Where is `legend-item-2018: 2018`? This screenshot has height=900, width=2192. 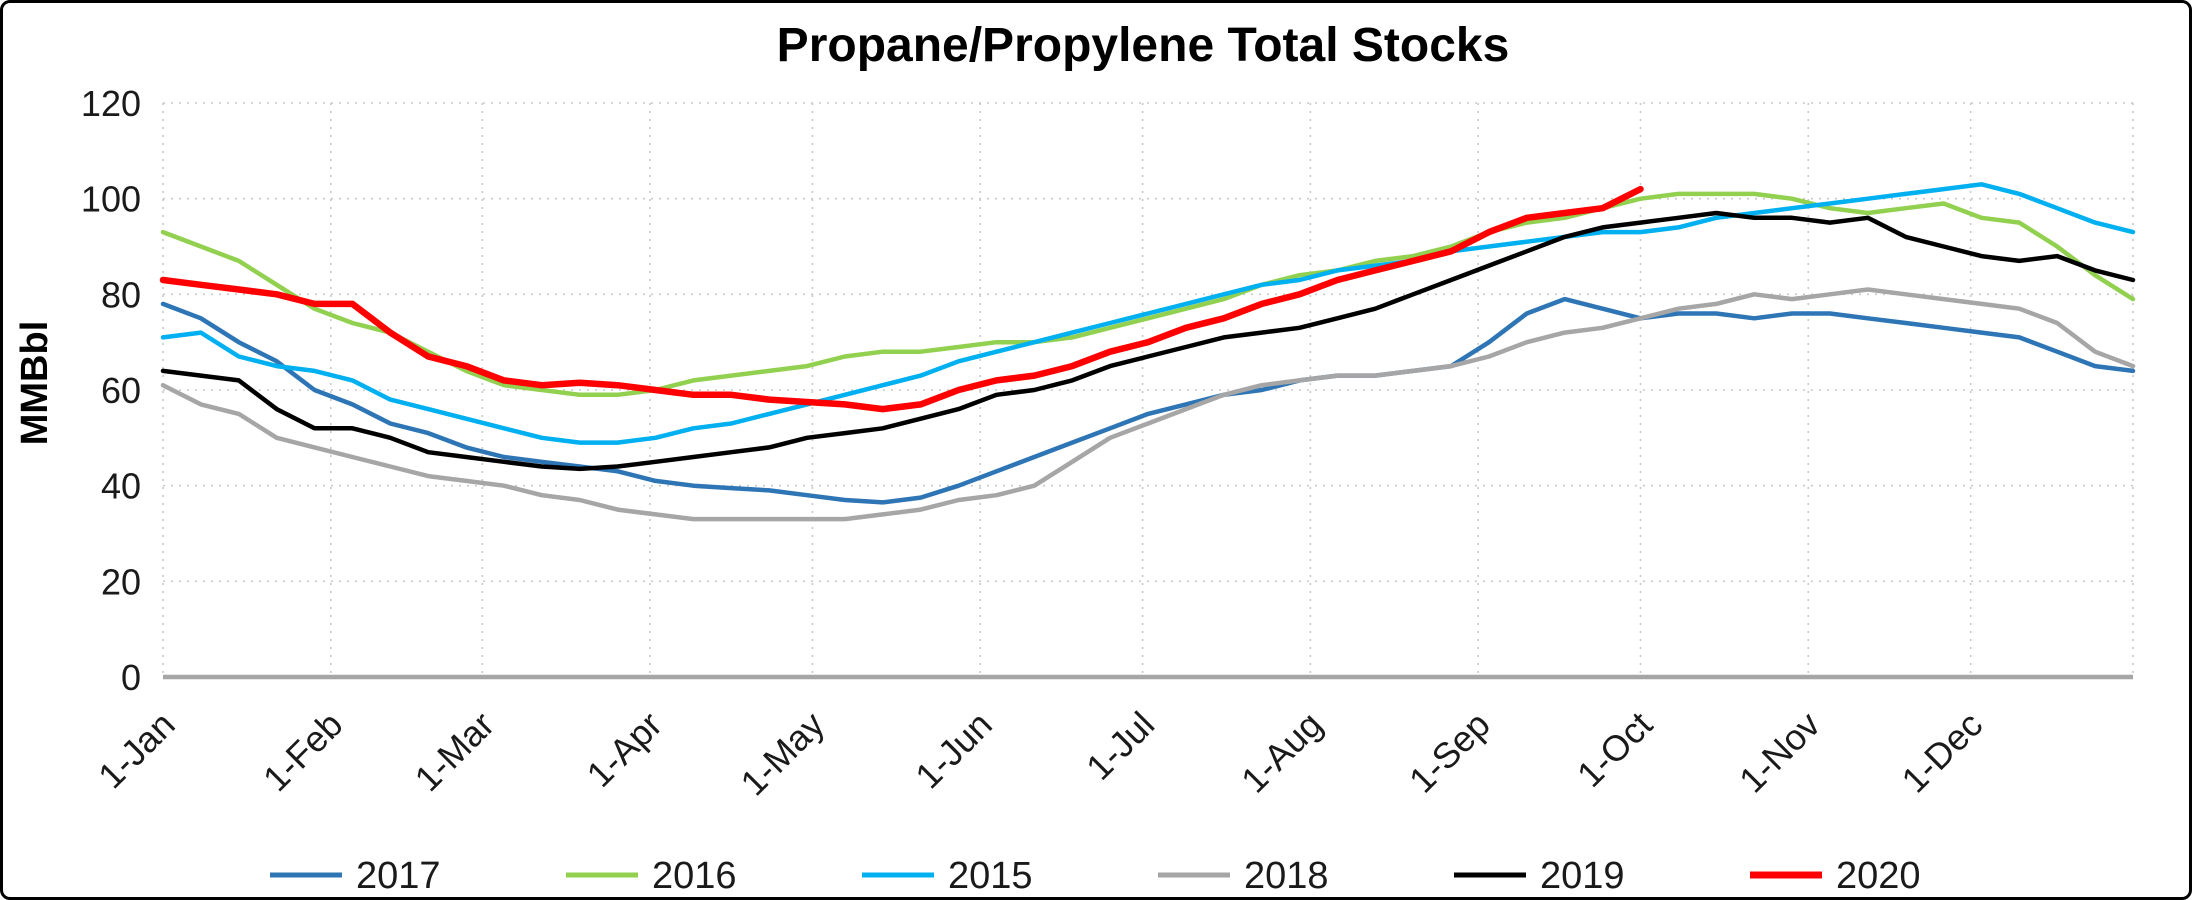
legend-item-2018: 2018 is located at coordinates (1243, 876).